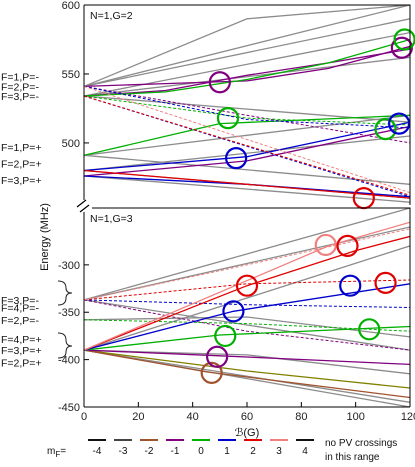 The image size is (415, 467). What do you see at coordinates (21, 148) in the screenshot?
I see `top-state-label-3: F=1,P=+` at bounding box center [21, 148].